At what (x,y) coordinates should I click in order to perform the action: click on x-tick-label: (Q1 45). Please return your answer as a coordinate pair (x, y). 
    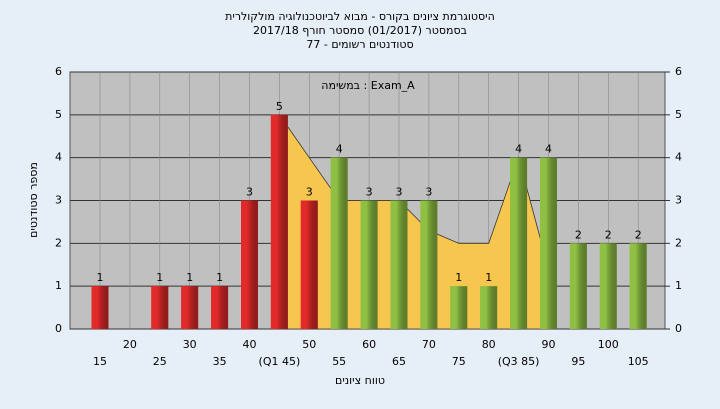
    Looking at the image, I should click on (280, 361).